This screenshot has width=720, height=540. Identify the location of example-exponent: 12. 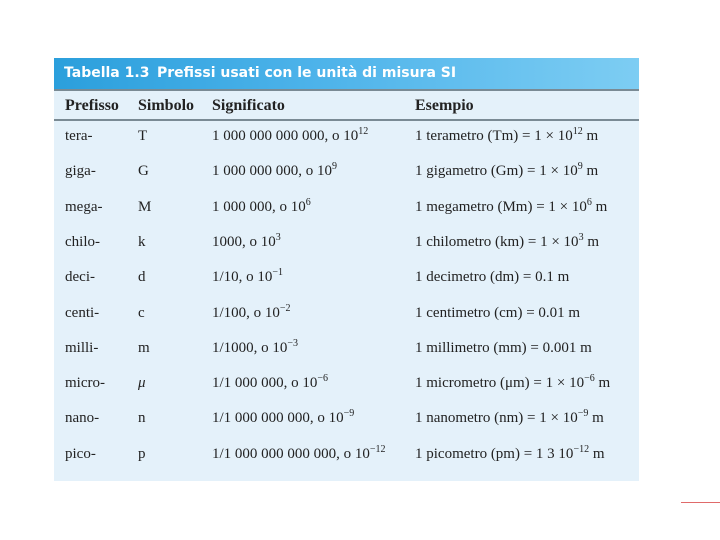
(577, 131).